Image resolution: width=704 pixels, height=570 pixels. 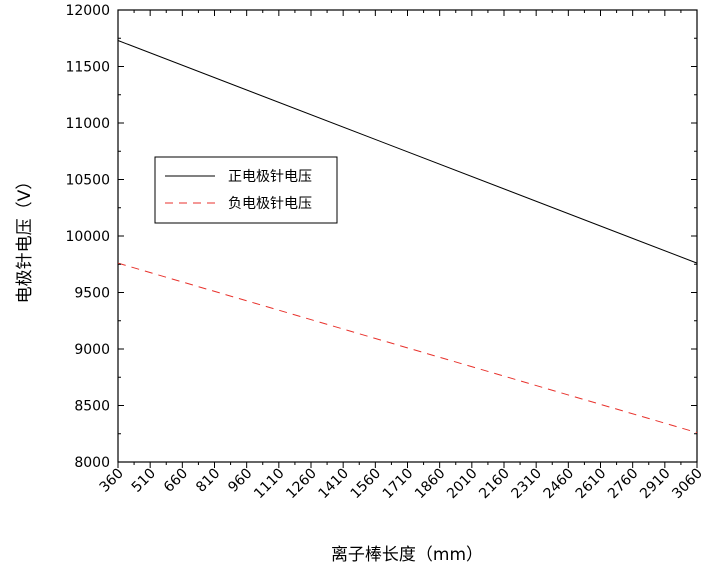 What do you see at coordinates (333, 484) in the screenshot?
I see `x-tick-label: 1410` at bounding box center [333, 484].